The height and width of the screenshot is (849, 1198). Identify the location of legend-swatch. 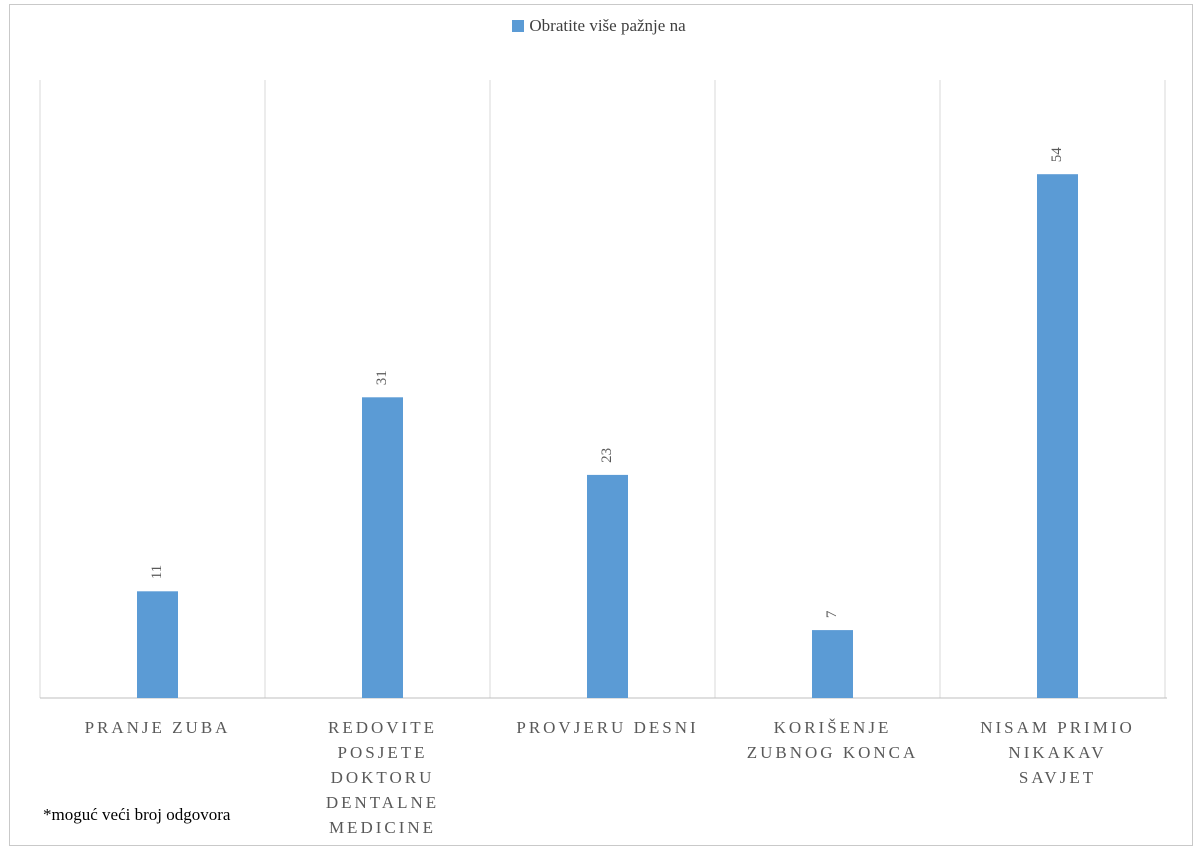
(518, 26).